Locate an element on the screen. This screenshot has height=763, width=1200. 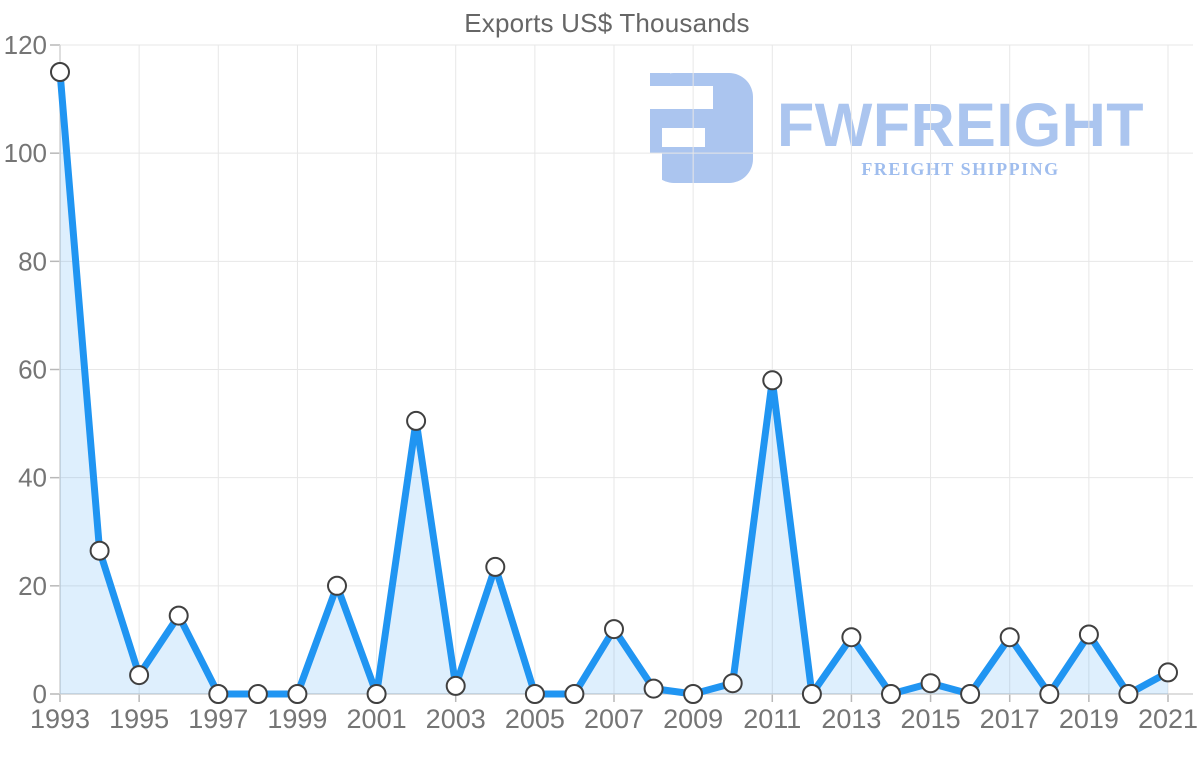
x-axis-label: 2021 is located at coordinates (1168, 719).